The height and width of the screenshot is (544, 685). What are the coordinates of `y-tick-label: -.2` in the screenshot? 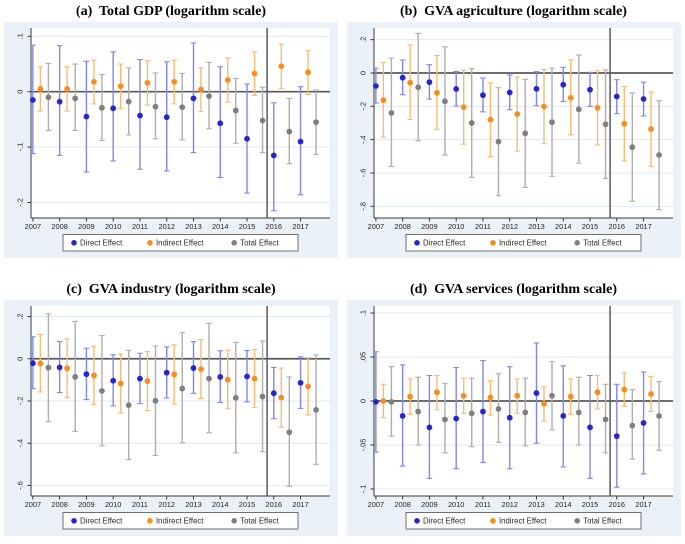 It's located at (20, 401).